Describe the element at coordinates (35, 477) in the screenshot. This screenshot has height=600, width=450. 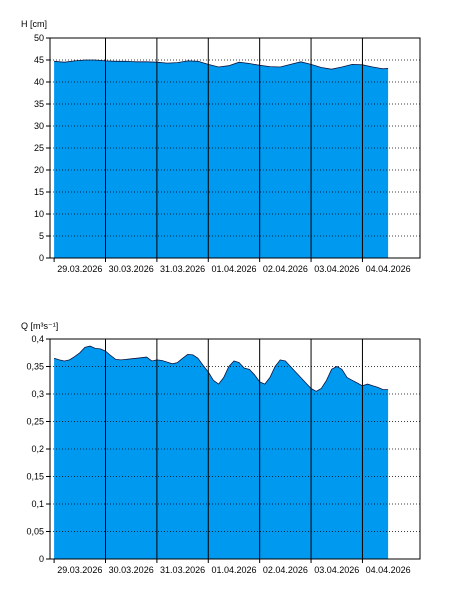
I see `y-tick-label: 0,15` at that location.